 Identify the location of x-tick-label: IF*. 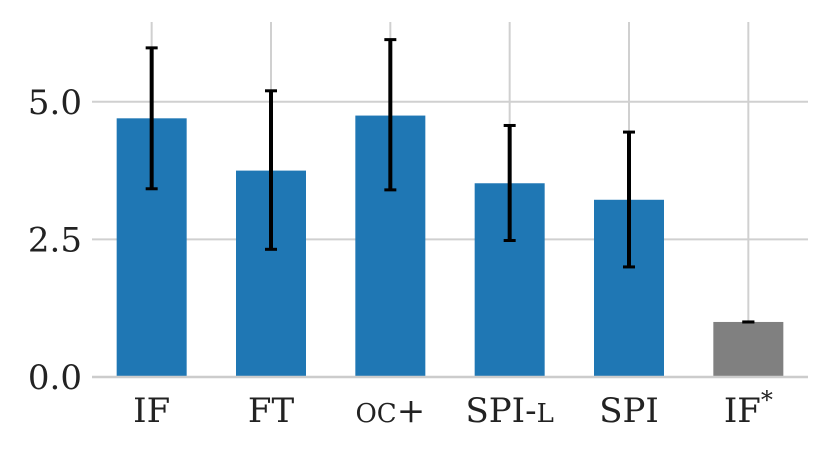
(748, 408).